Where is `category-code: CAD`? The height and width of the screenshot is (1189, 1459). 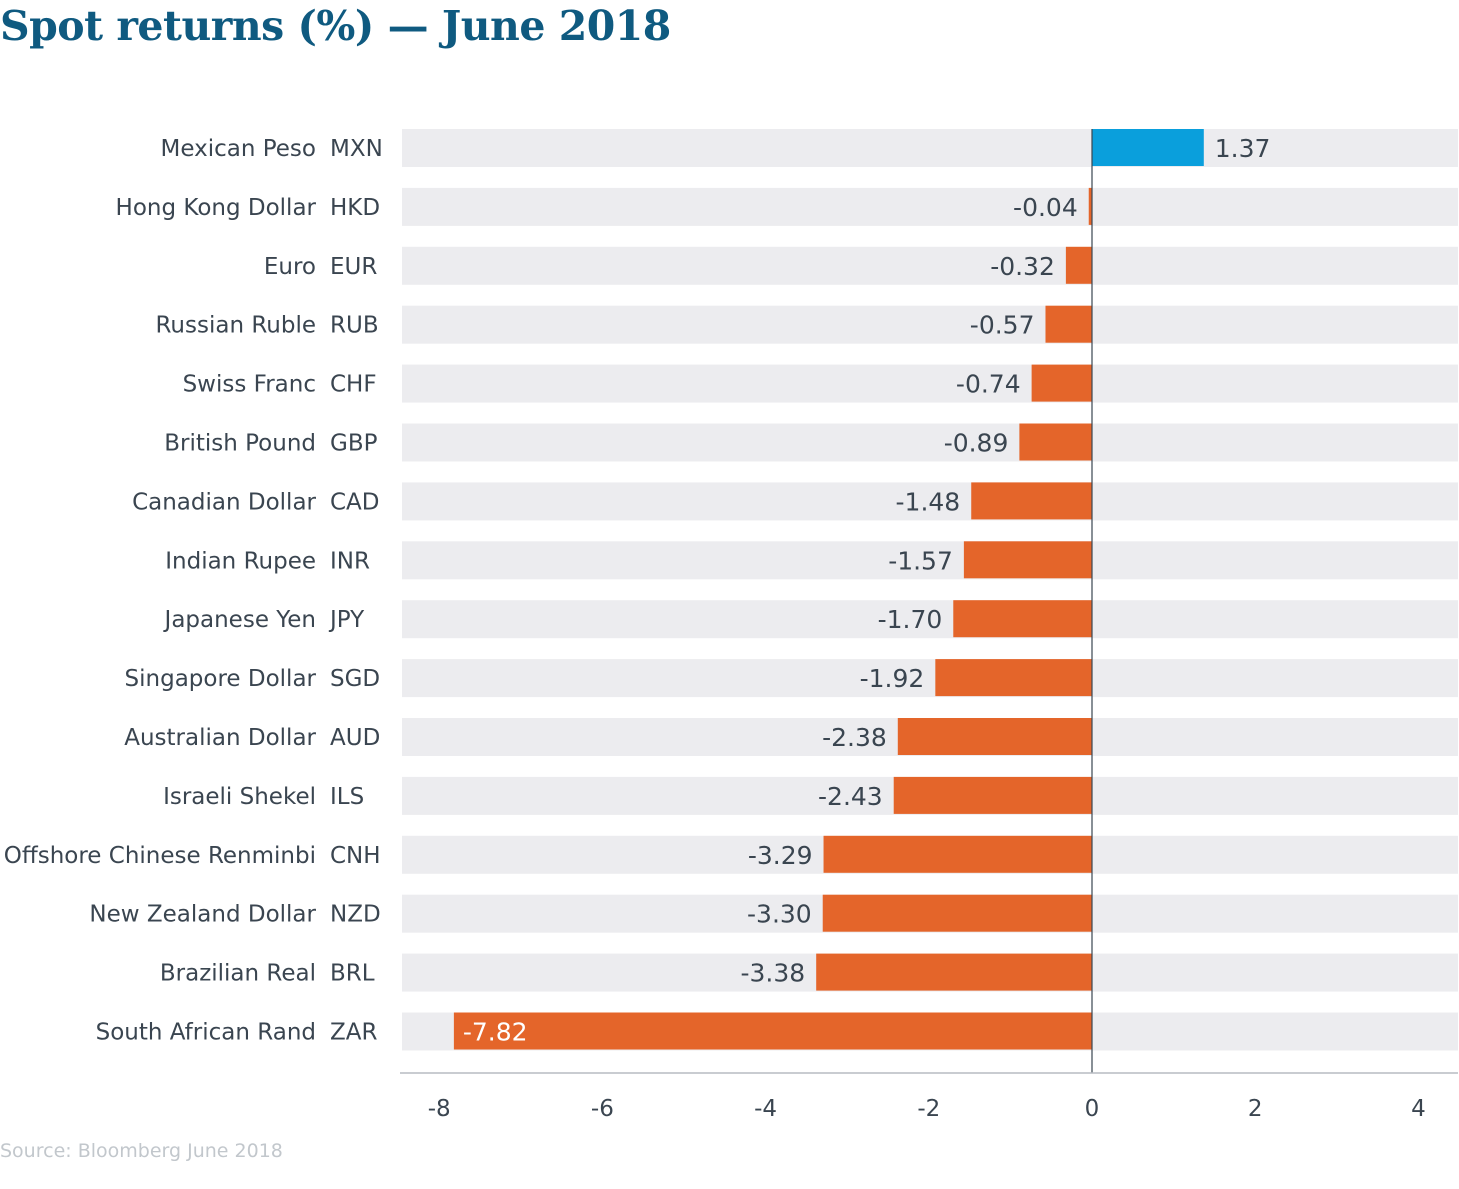 category-code: CAD is located at coordinates (355, 502).